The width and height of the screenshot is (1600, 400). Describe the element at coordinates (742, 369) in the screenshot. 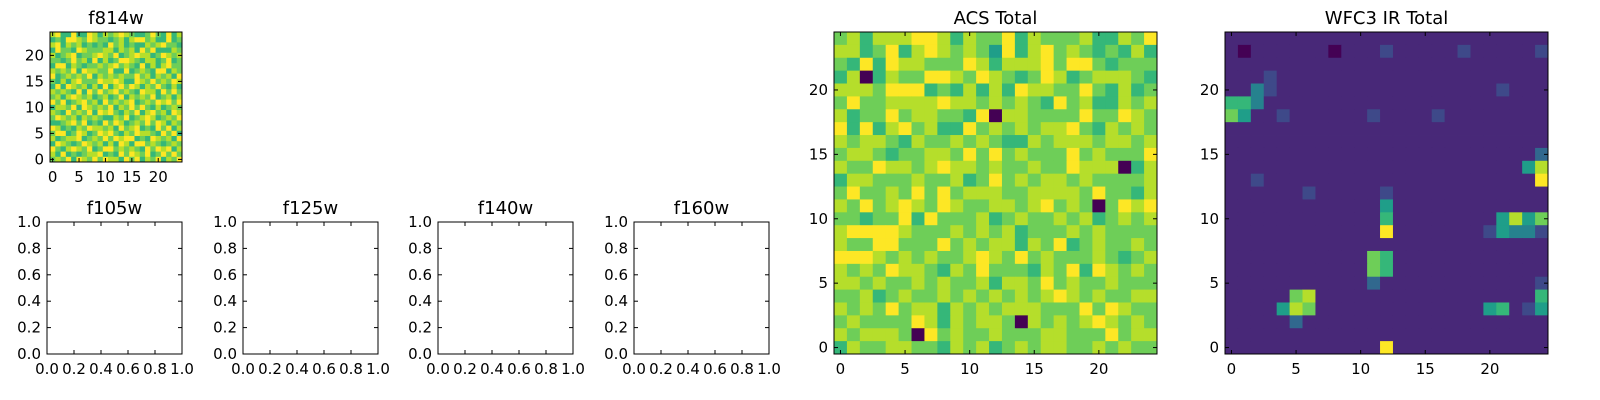

I see `x-tick-label: 0.8` at that location.